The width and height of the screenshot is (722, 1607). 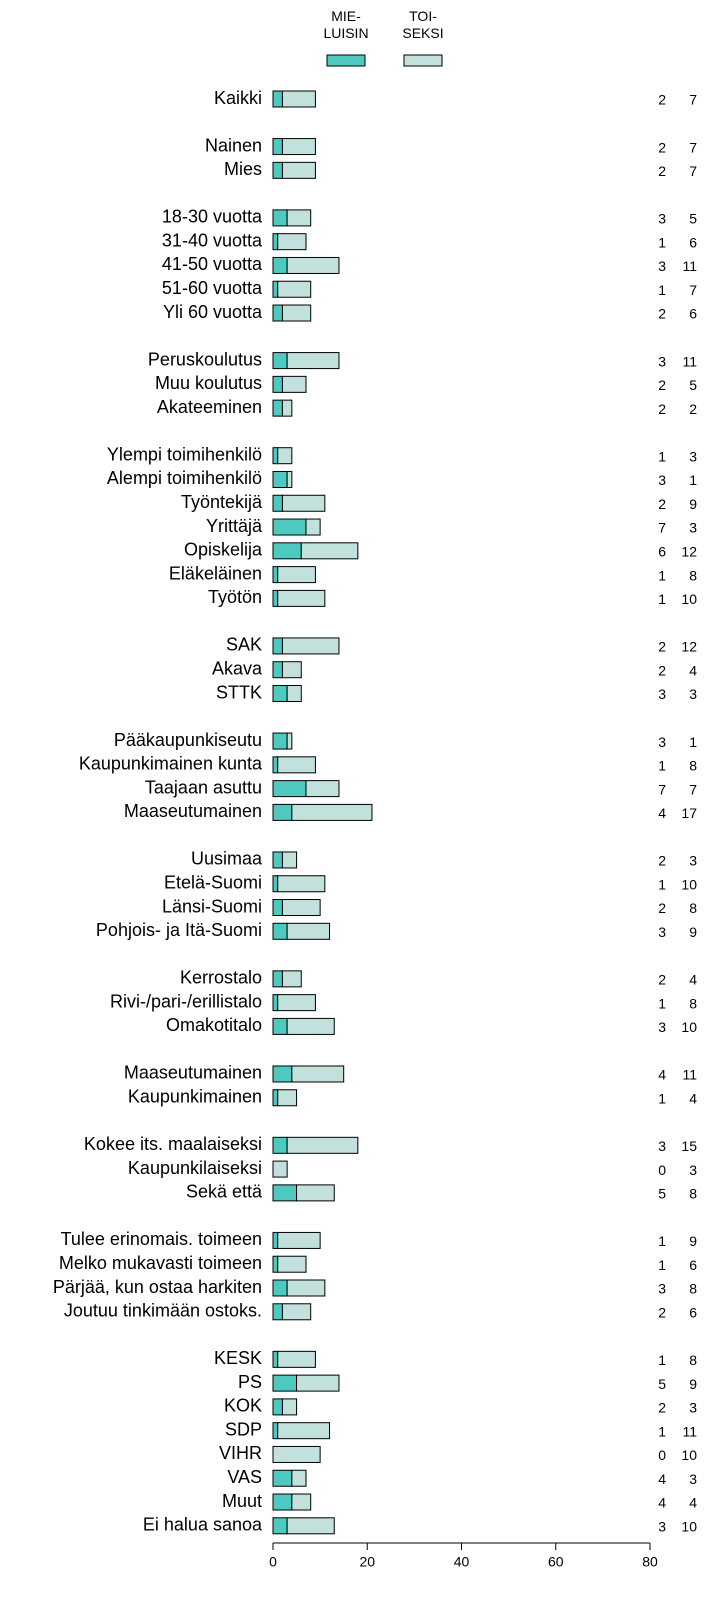 What do you see at coordinates (689, 813) in the screenshot?
I see `value-label: 17` at bounding box center [689, 813].